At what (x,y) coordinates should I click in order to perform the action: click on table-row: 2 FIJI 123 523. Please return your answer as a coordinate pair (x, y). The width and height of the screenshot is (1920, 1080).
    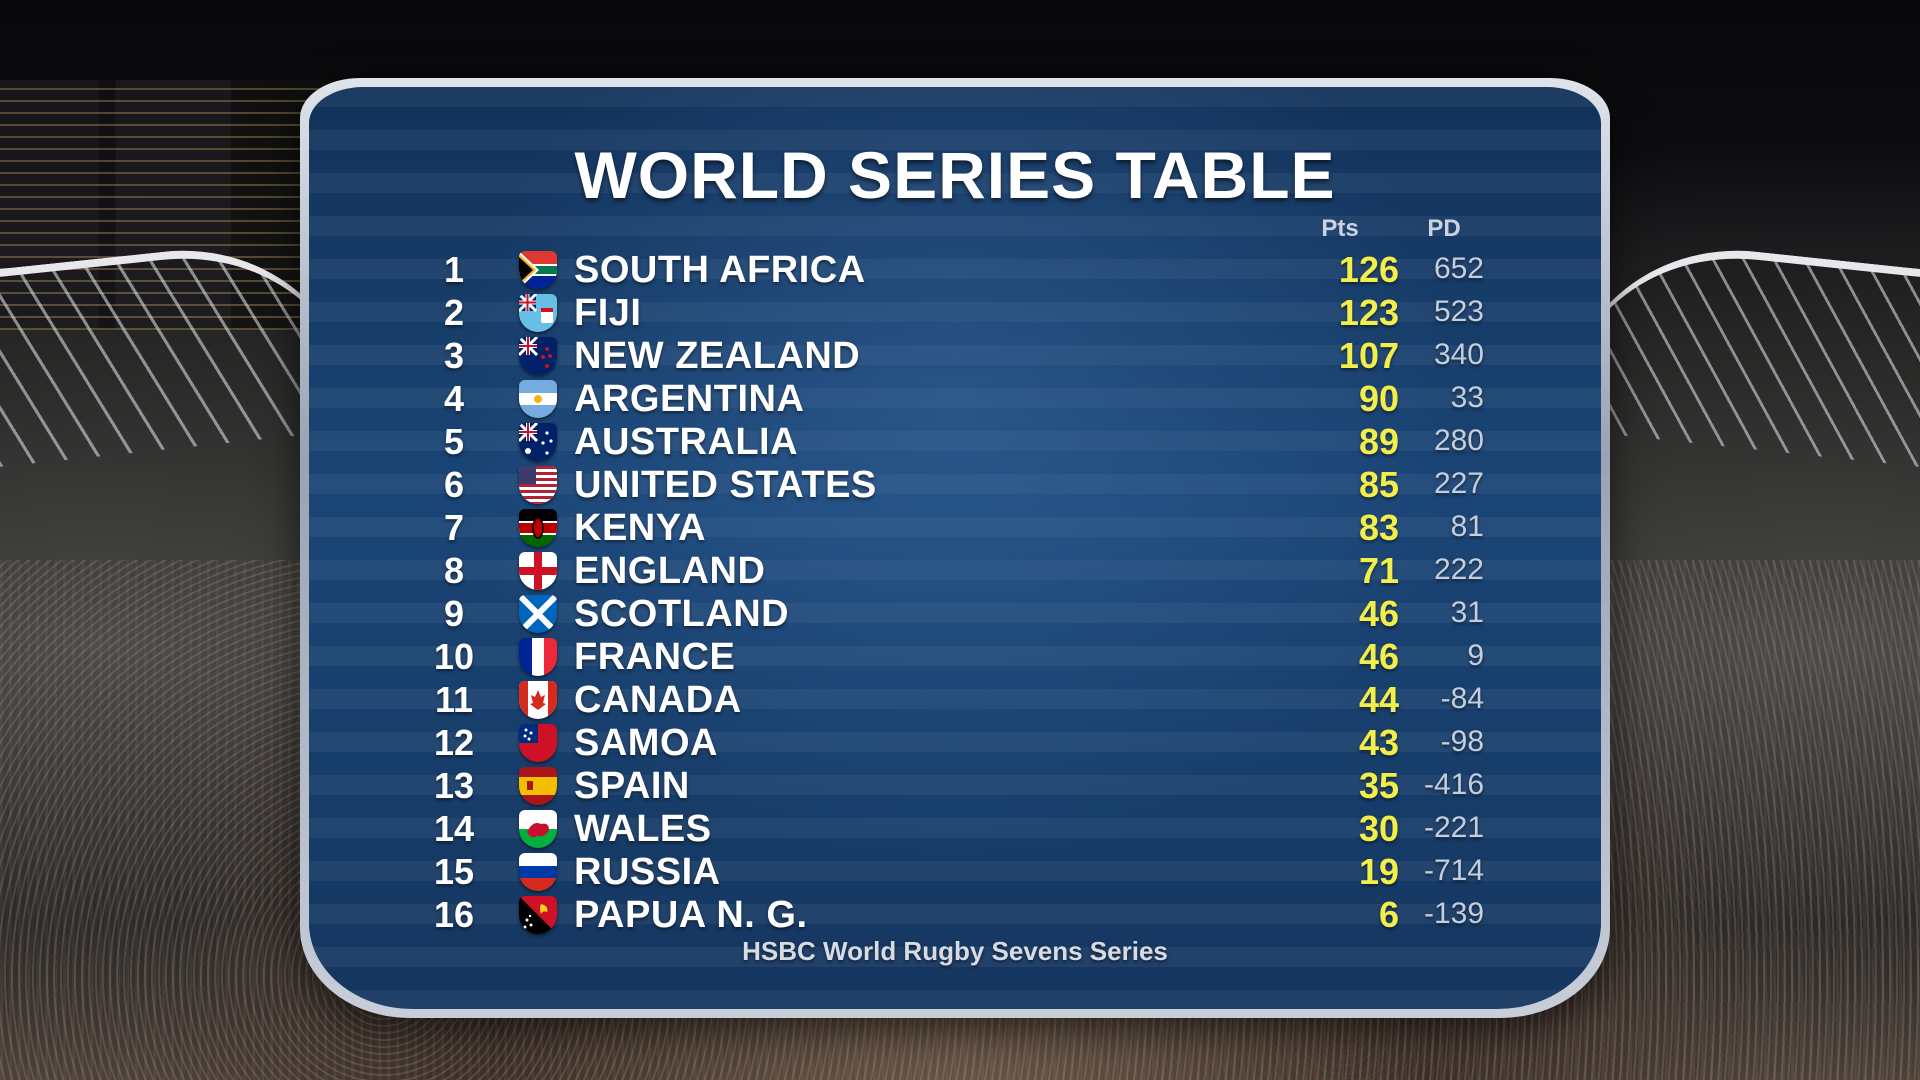
    Looking at the image, I should click on (955, 312).